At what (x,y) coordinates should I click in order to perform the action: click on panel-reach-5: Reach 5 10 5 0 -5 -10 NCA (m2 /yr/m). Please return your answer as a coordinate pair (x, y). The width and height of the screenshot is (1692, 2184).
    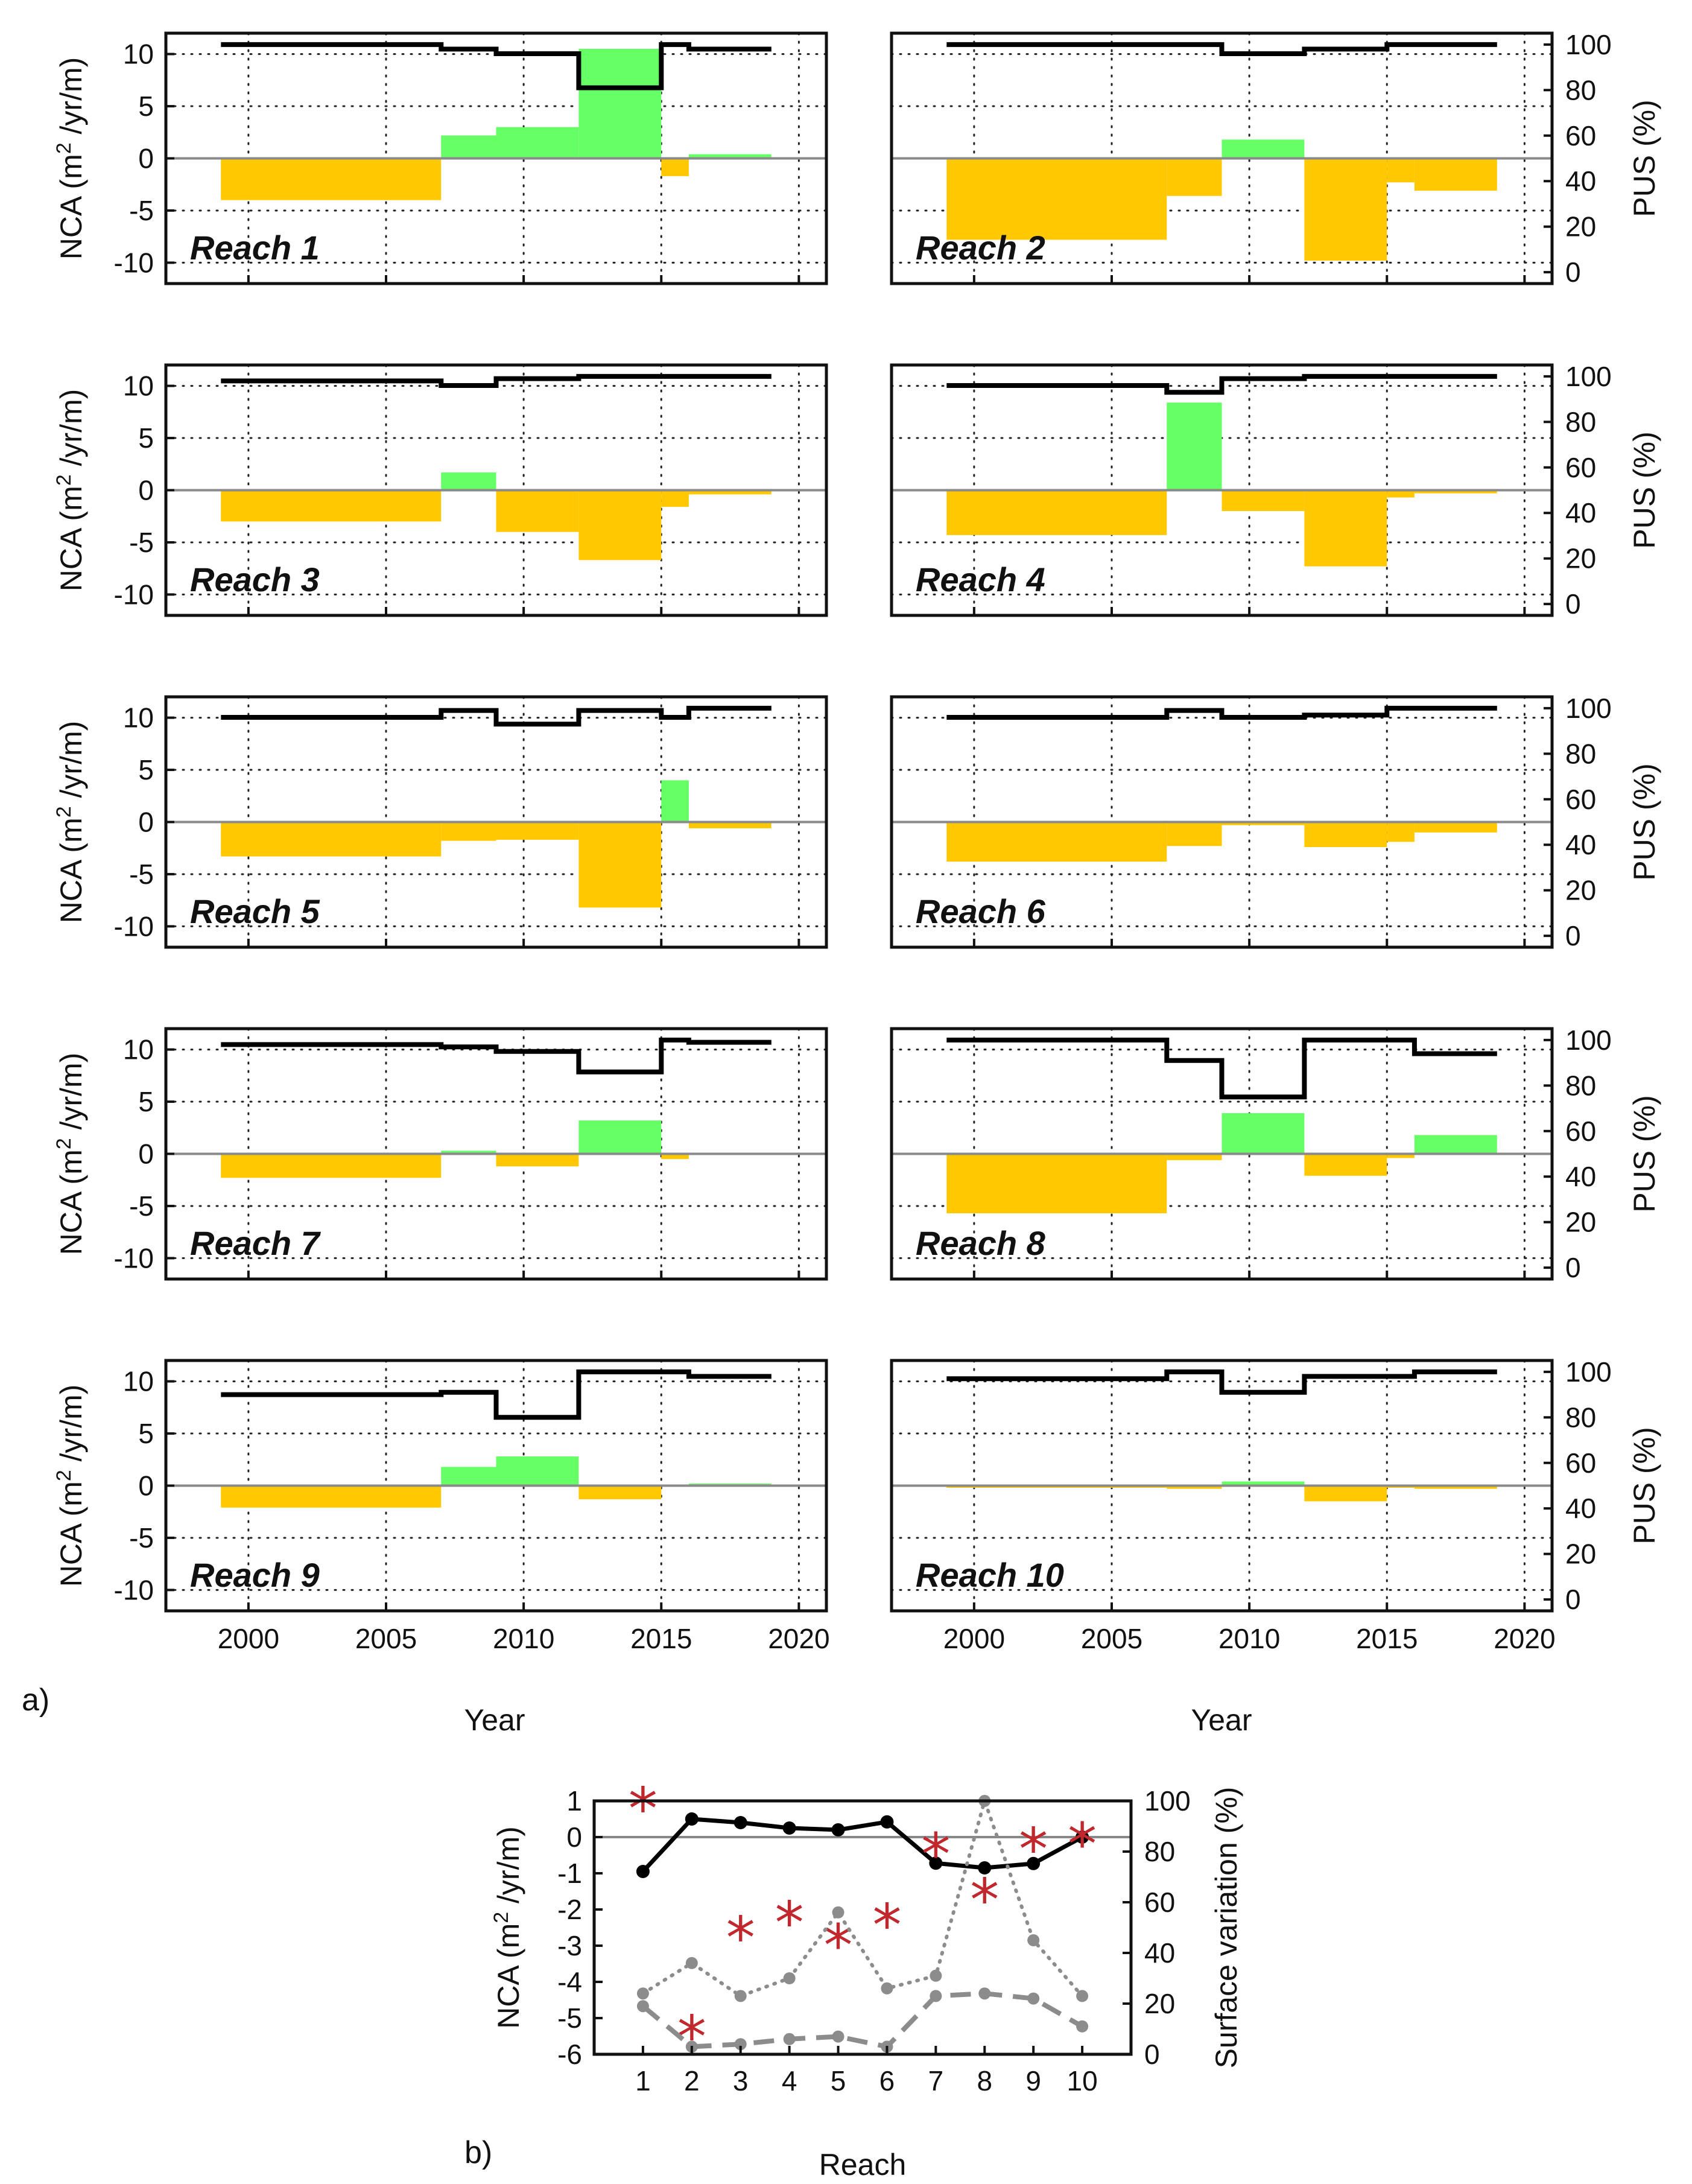
    Looking at the image, I should click on (440, 822).